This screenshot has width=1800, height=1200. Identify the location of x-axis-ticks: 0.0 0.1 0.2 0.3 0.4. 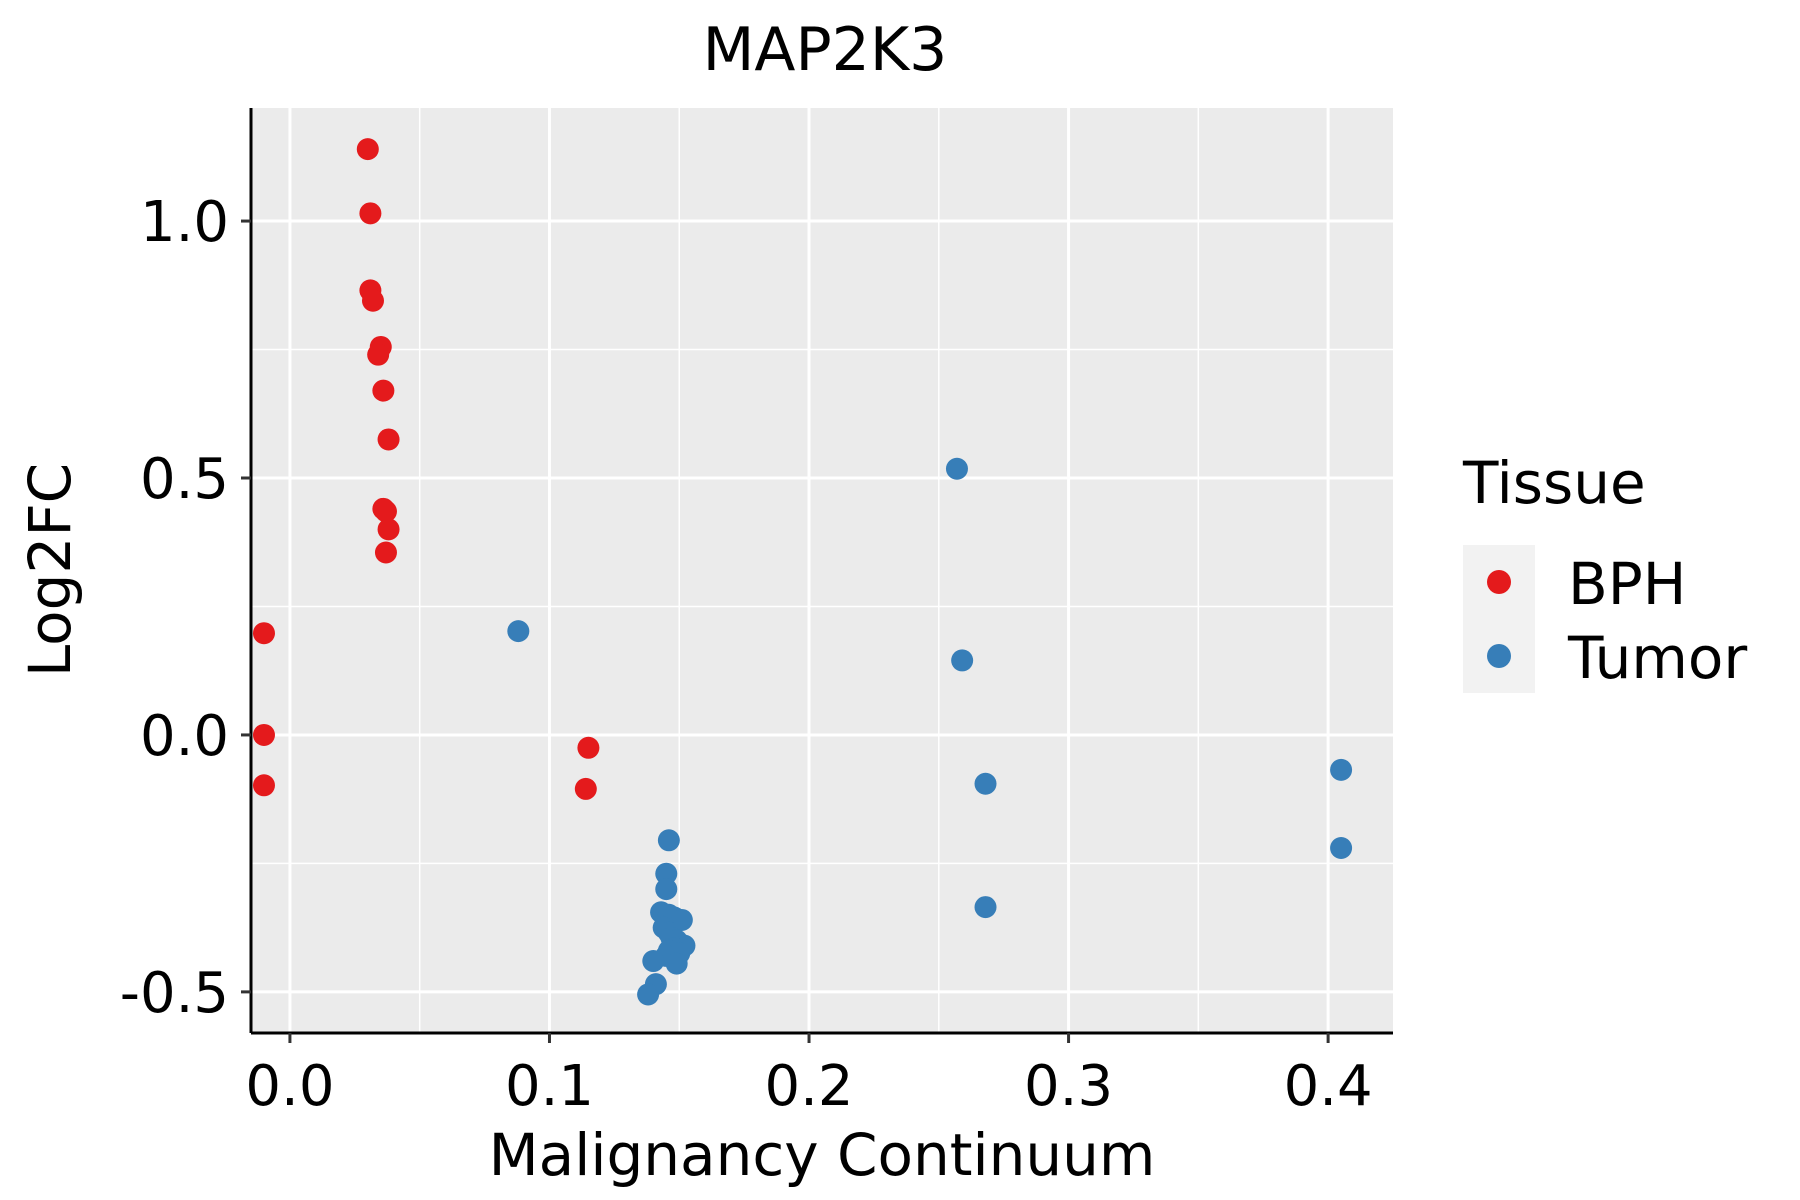
(809, 1076).